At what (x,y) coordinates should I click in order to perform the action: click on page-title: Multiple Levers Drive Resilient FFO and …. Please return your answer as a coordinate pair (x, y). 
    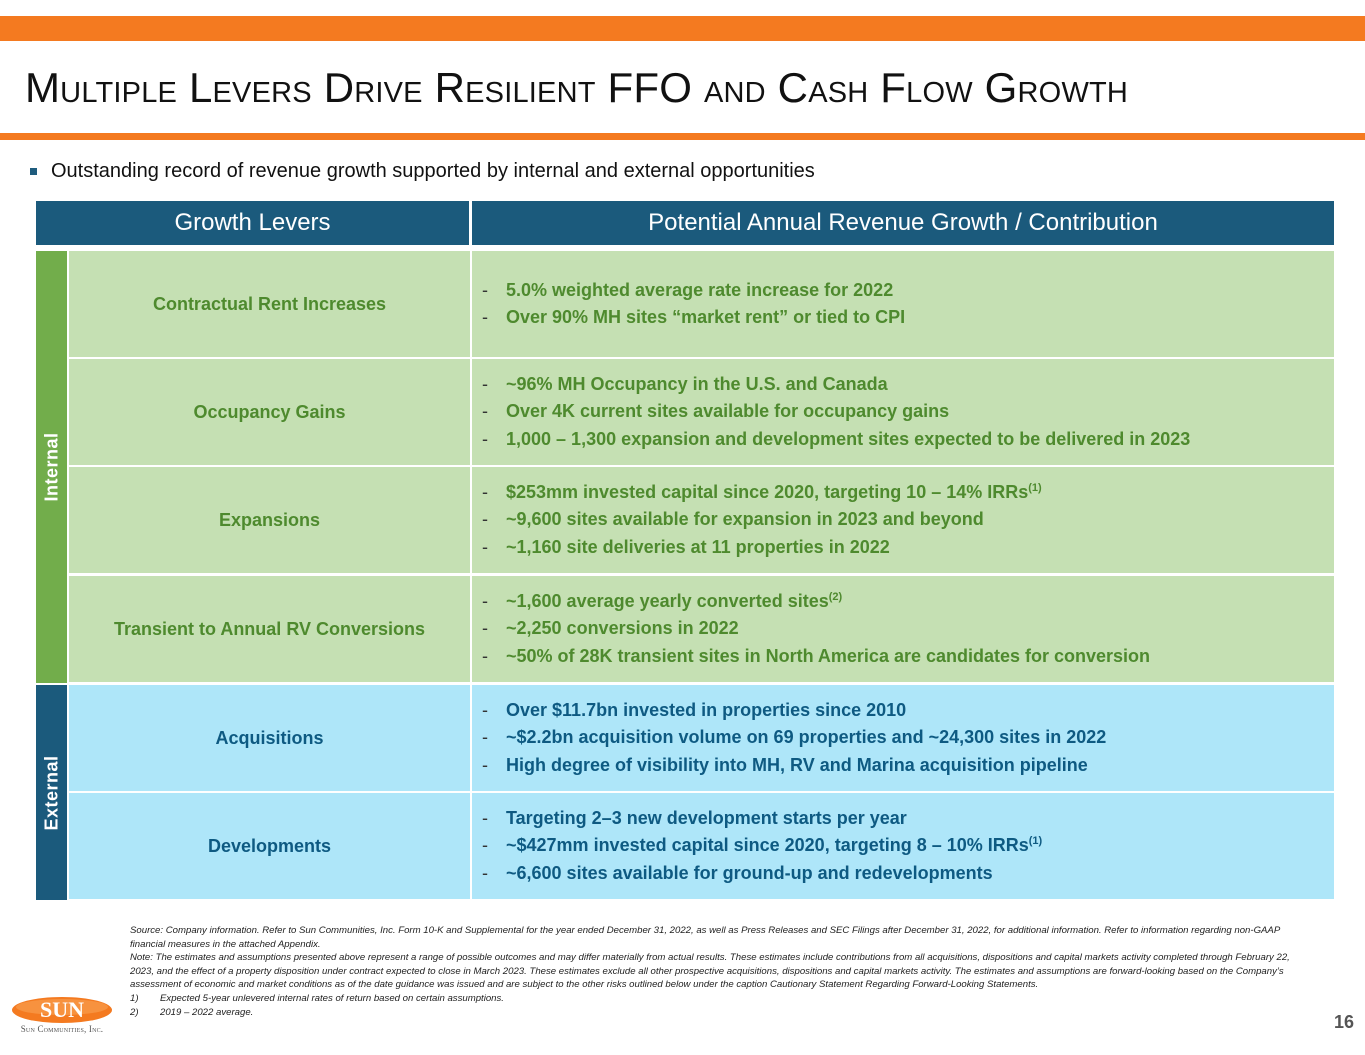
    Looking at the image, I should click on (577, 87).